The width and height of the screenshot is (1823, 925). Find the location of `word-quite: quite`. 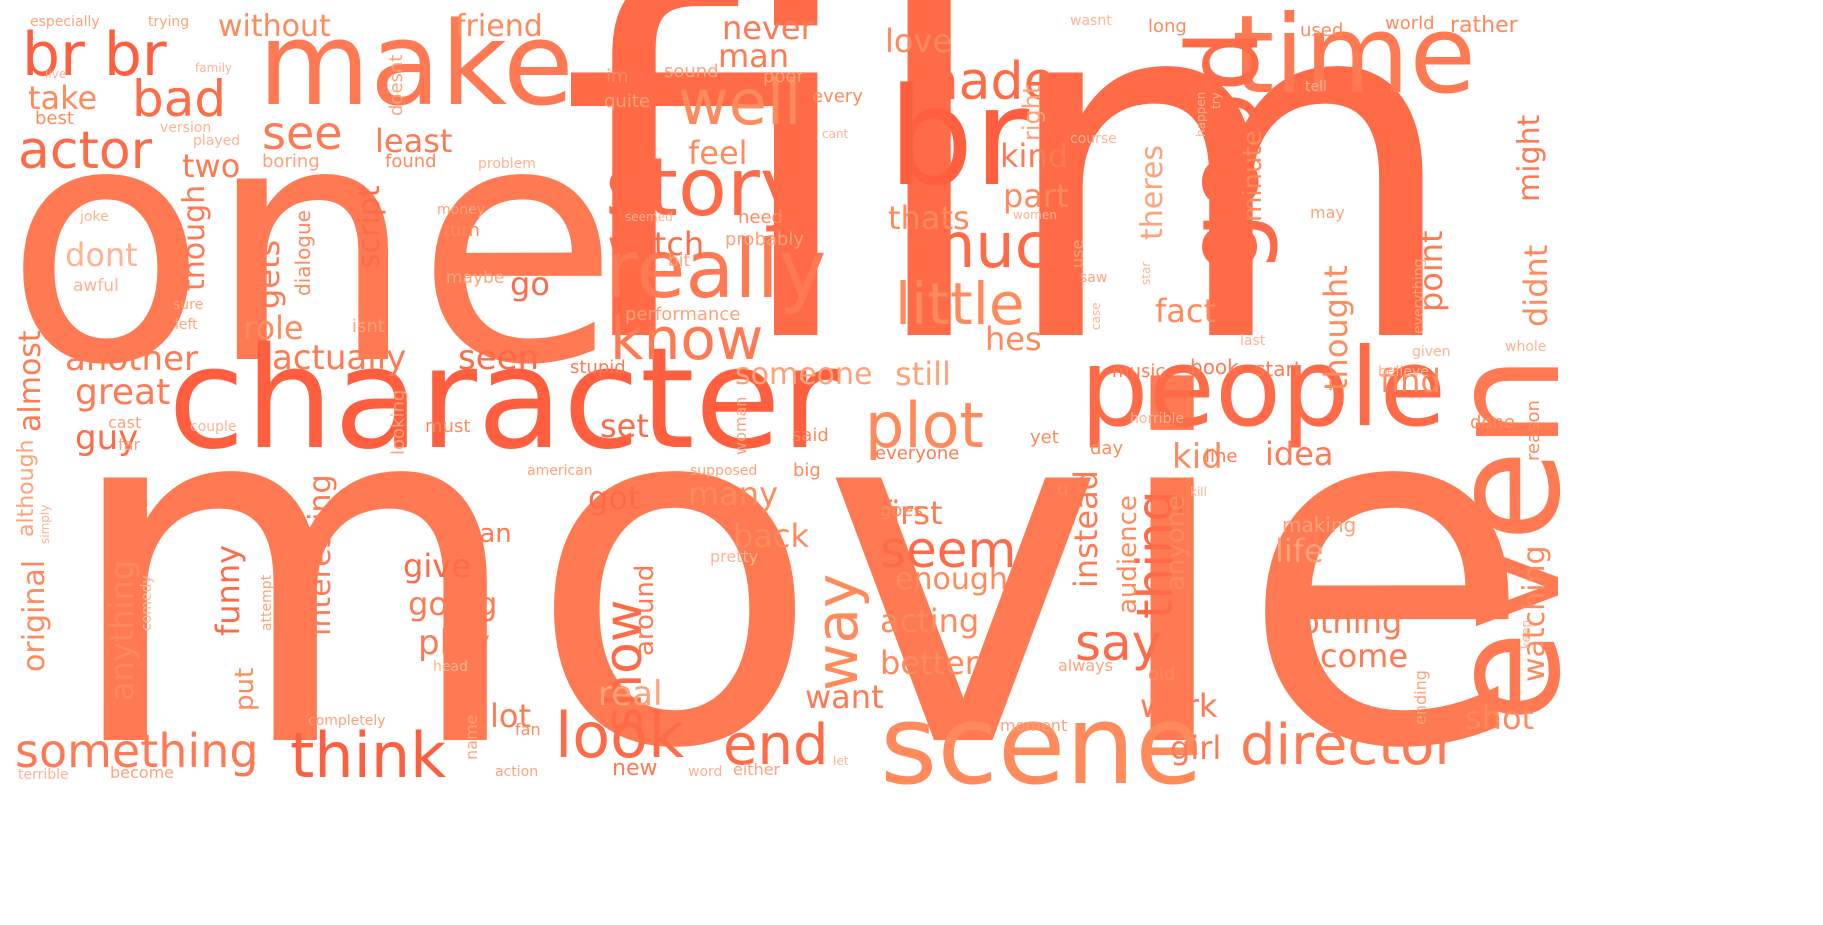

word-quite: quite is located at coordinates (627, 101).